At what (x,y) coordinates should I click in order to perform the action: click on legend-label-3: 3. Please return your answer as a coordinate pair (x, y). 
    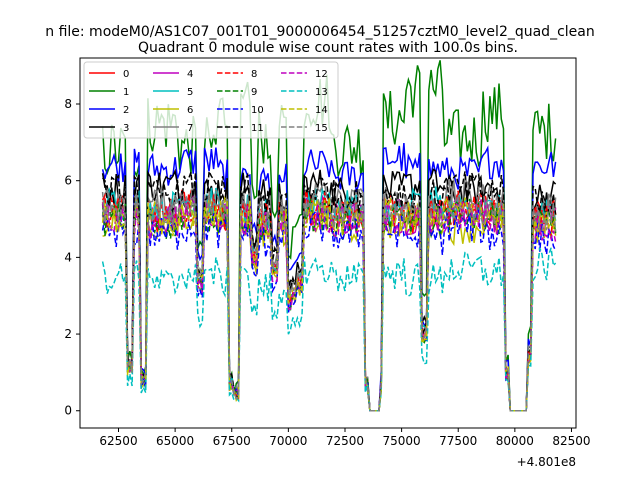
    Looking at the image, I should click on (126, 128).